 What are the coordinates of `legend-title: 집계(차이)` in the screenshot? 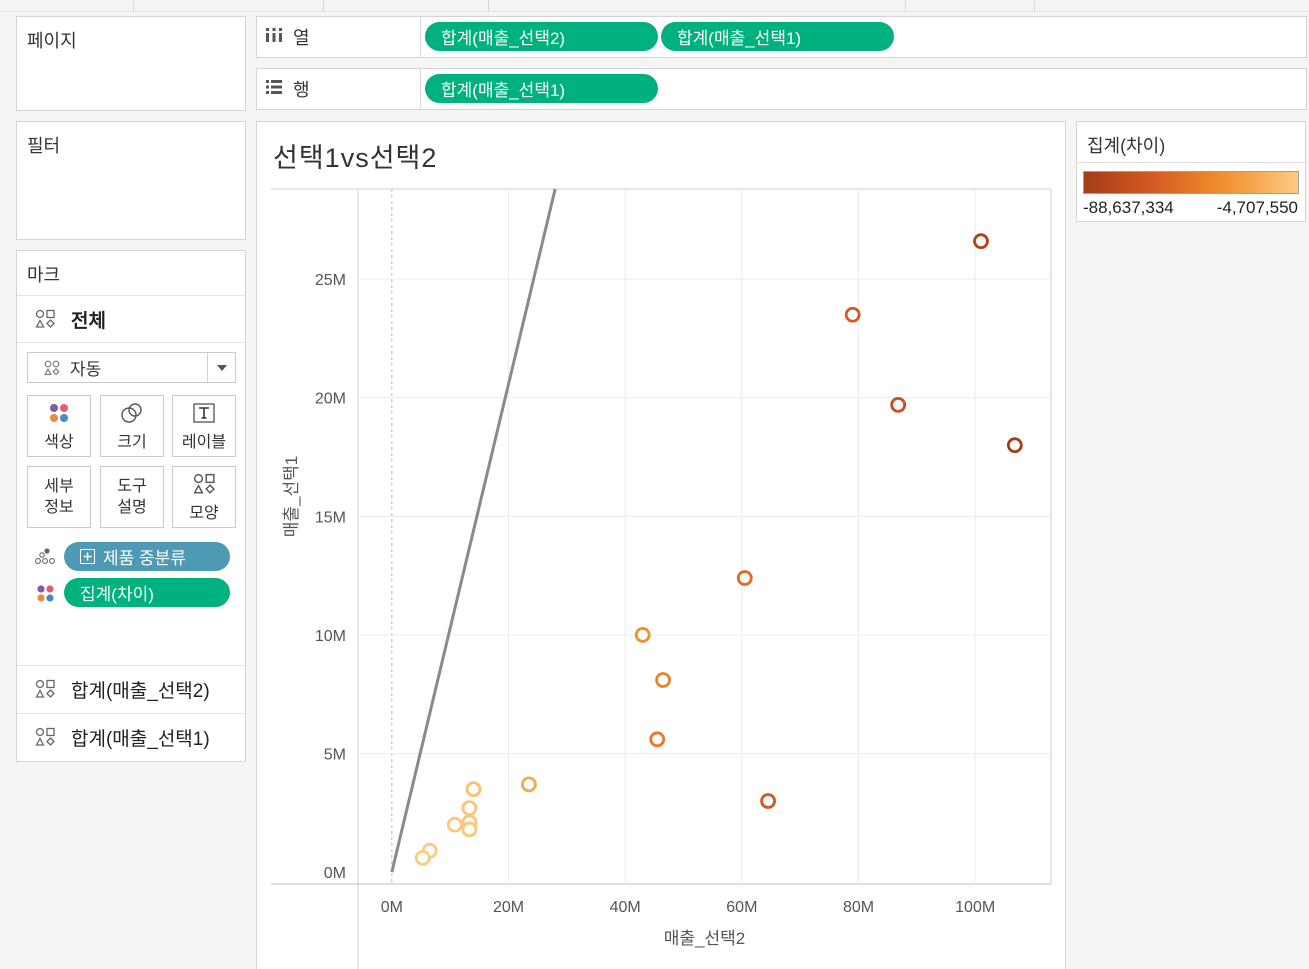 It's located at (1126, 146).